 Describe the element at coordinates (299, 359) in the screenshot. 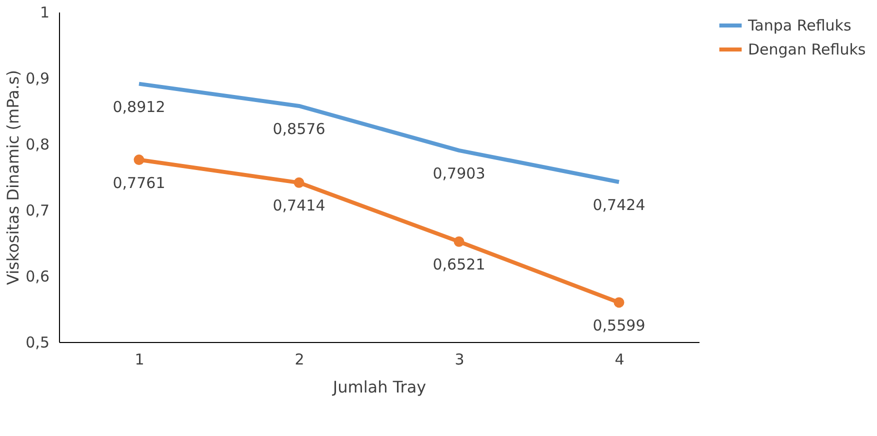

I see `x-tick-label: 2` at that location.